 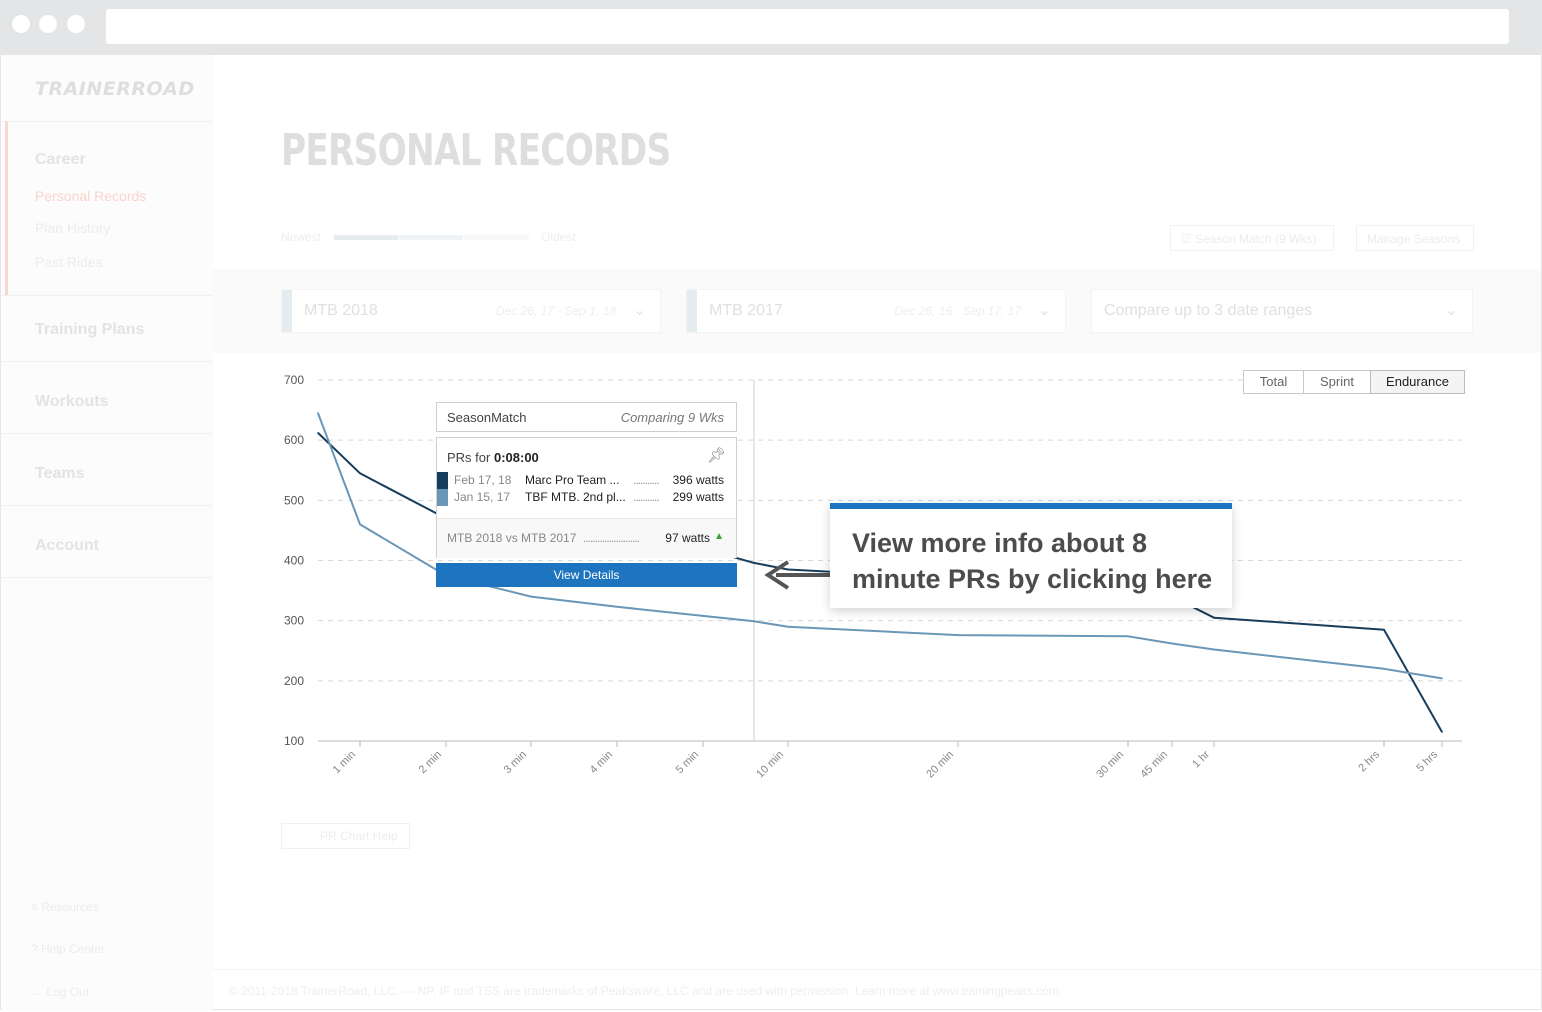 I want to click on help-center-label: Help Center, so click(x=73, y=949).